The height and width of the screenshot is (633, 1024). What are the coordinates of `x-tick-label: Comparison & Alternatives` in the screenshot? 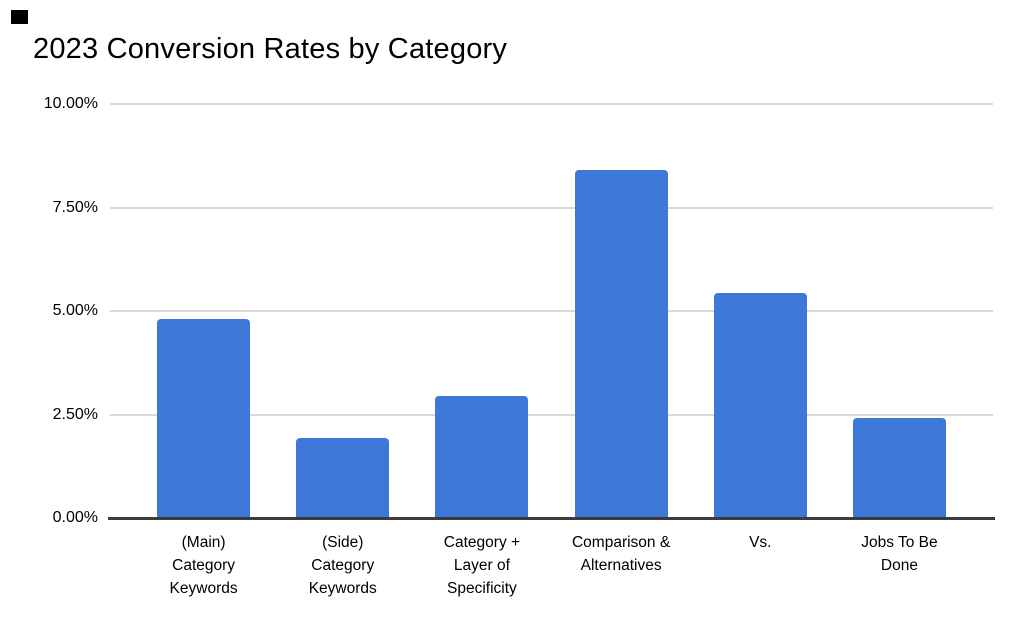 It's located at (621, 554).